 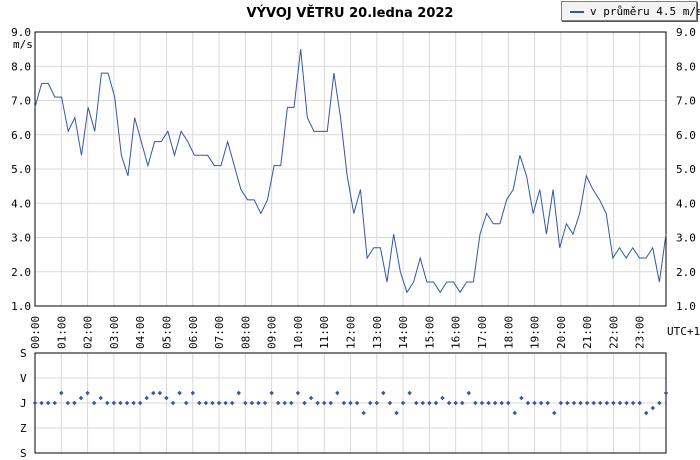 What do you see at coordinates (23, 44) in the screenshot?
I see `y-unit-label: m/s` at bounding box center [23, 44].